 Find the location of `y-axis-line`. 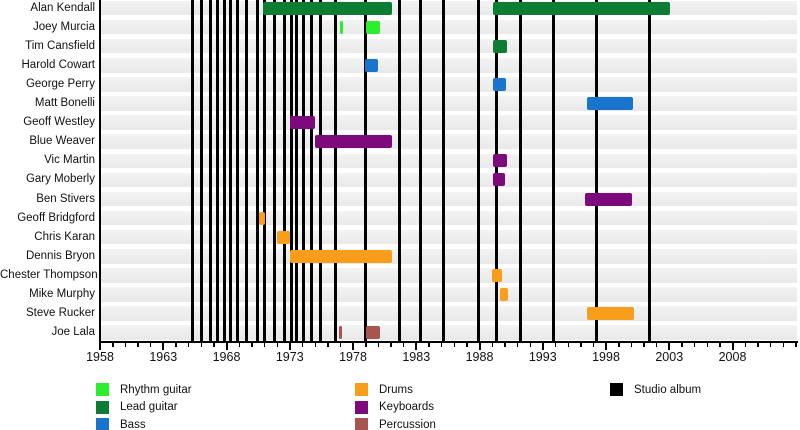

y-axis-line is located at coordinates (100, 171).